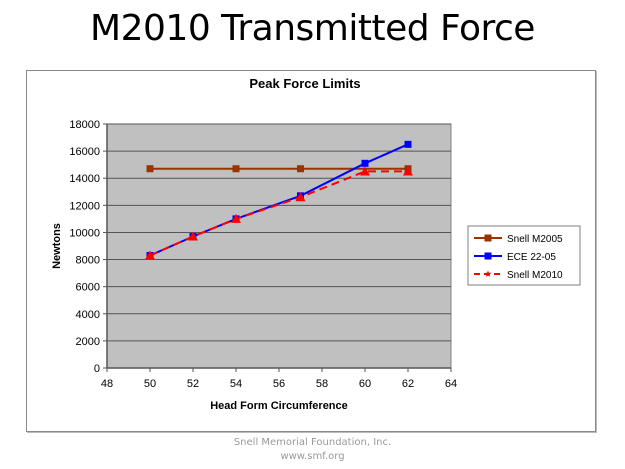 Image resolution: width=625 pixels, height=469 pixels. Describe the element at coordinates (408, 384) in the screenshot. I see `x-tick-label: 62` at that location.